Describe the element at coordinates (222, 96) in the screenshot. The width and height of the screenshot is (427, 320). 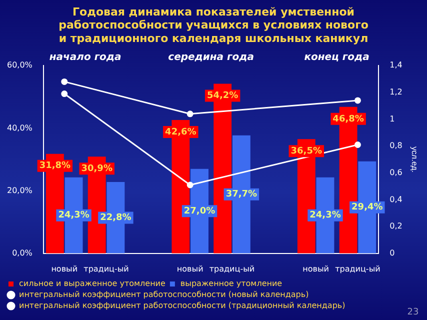
I see `text: 54,2%` at that location.